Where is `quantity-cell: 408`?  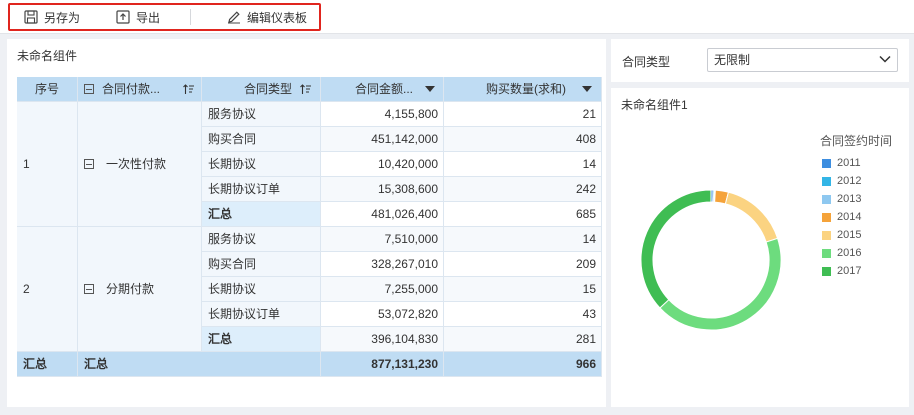
quantity-cell: 408 is located at coordinates (523, 139).